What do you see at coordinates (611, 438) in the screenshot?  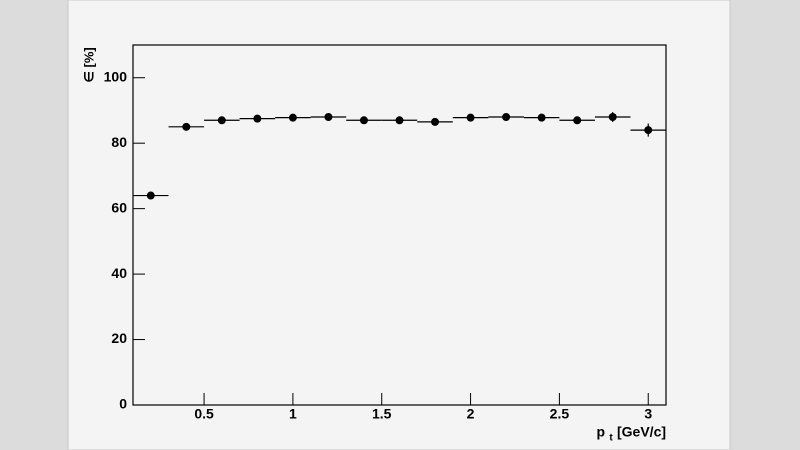 I see `x-axis-label-subscript: t` at bounding box center [611, 438].